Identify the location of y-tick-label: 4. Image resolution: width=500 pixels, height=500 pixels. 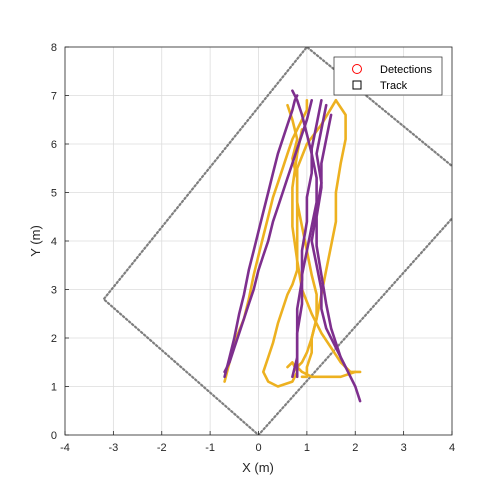
(54, 242).